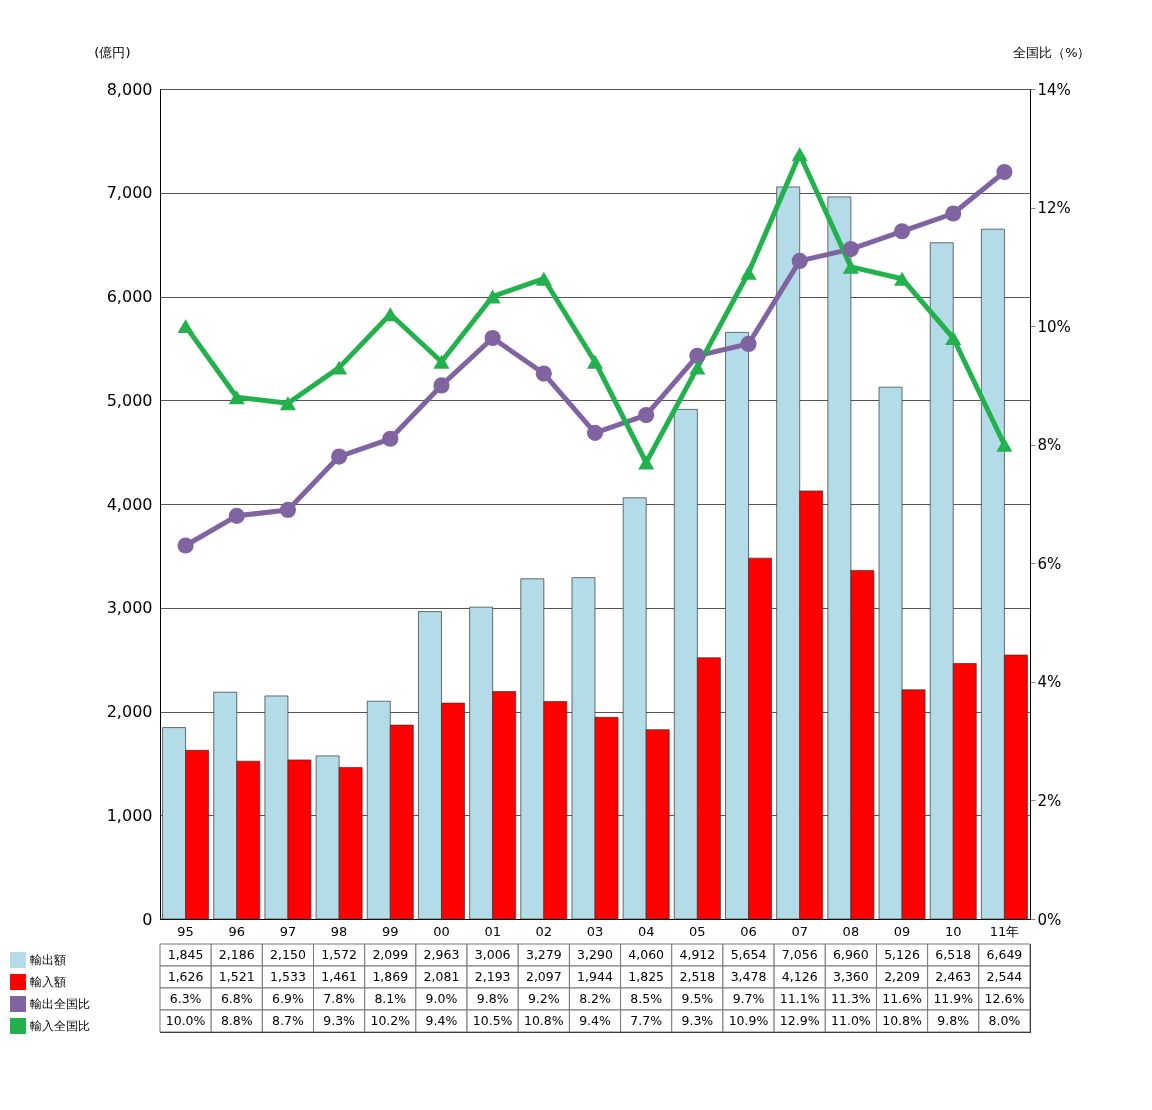 The width and height of the screenshot is (1152, 1110). Describe the element at coordinates (1004, 998) in the screenshot. I see `data-label: 12.6%` at that location.